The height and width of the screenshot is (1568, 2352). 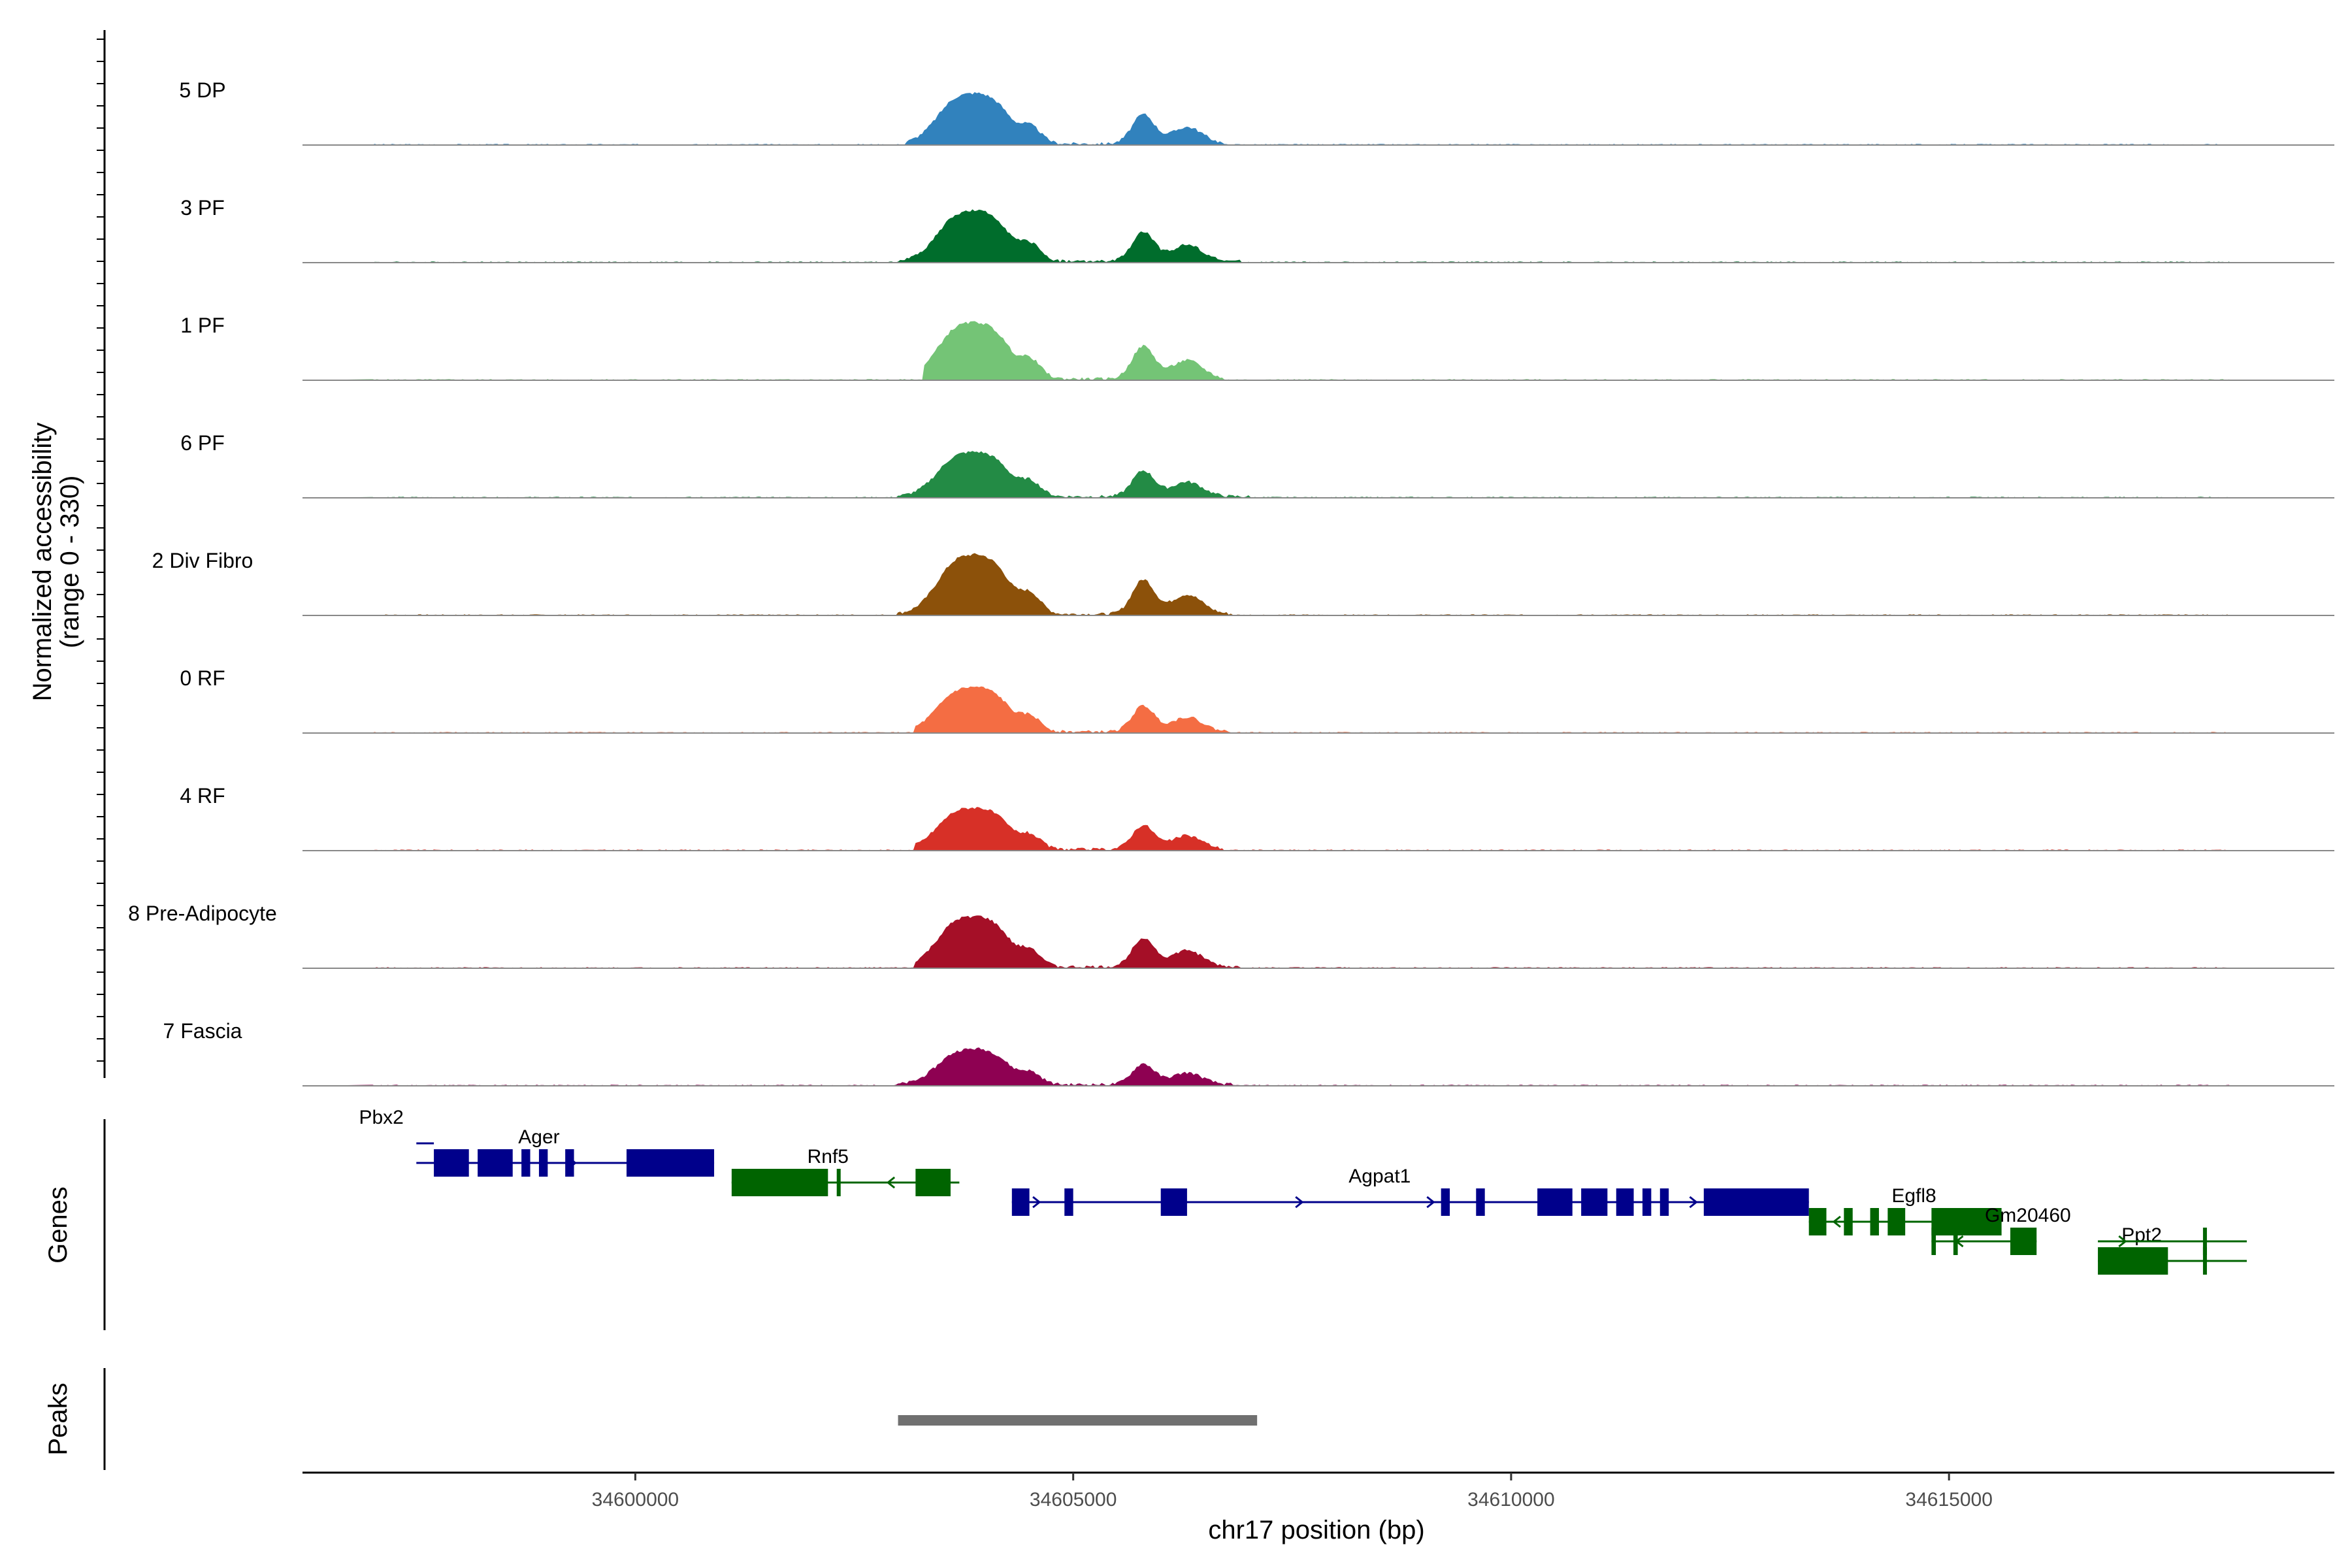 I want to click on track-5-dp: 5 DP, so click(x=1256, y=112).